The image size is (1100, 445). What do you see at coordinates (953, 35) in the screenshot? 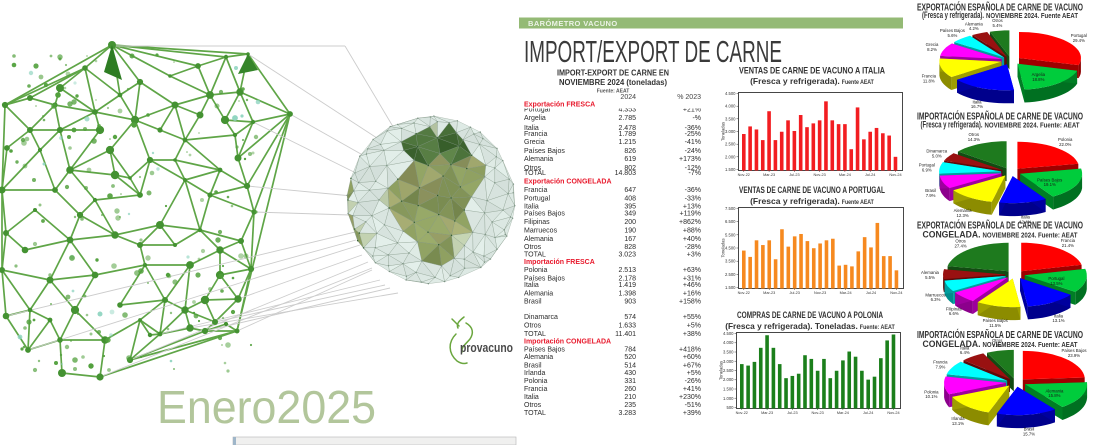
I see `svg-text: 5.6%` at bounding box center [953, 35].